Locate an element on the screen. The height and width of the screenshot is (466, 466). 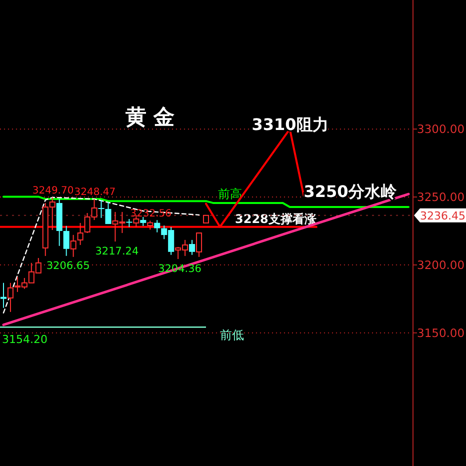
ref-line-label: 3228支撑看涨 is located at coordinates (276, 219).